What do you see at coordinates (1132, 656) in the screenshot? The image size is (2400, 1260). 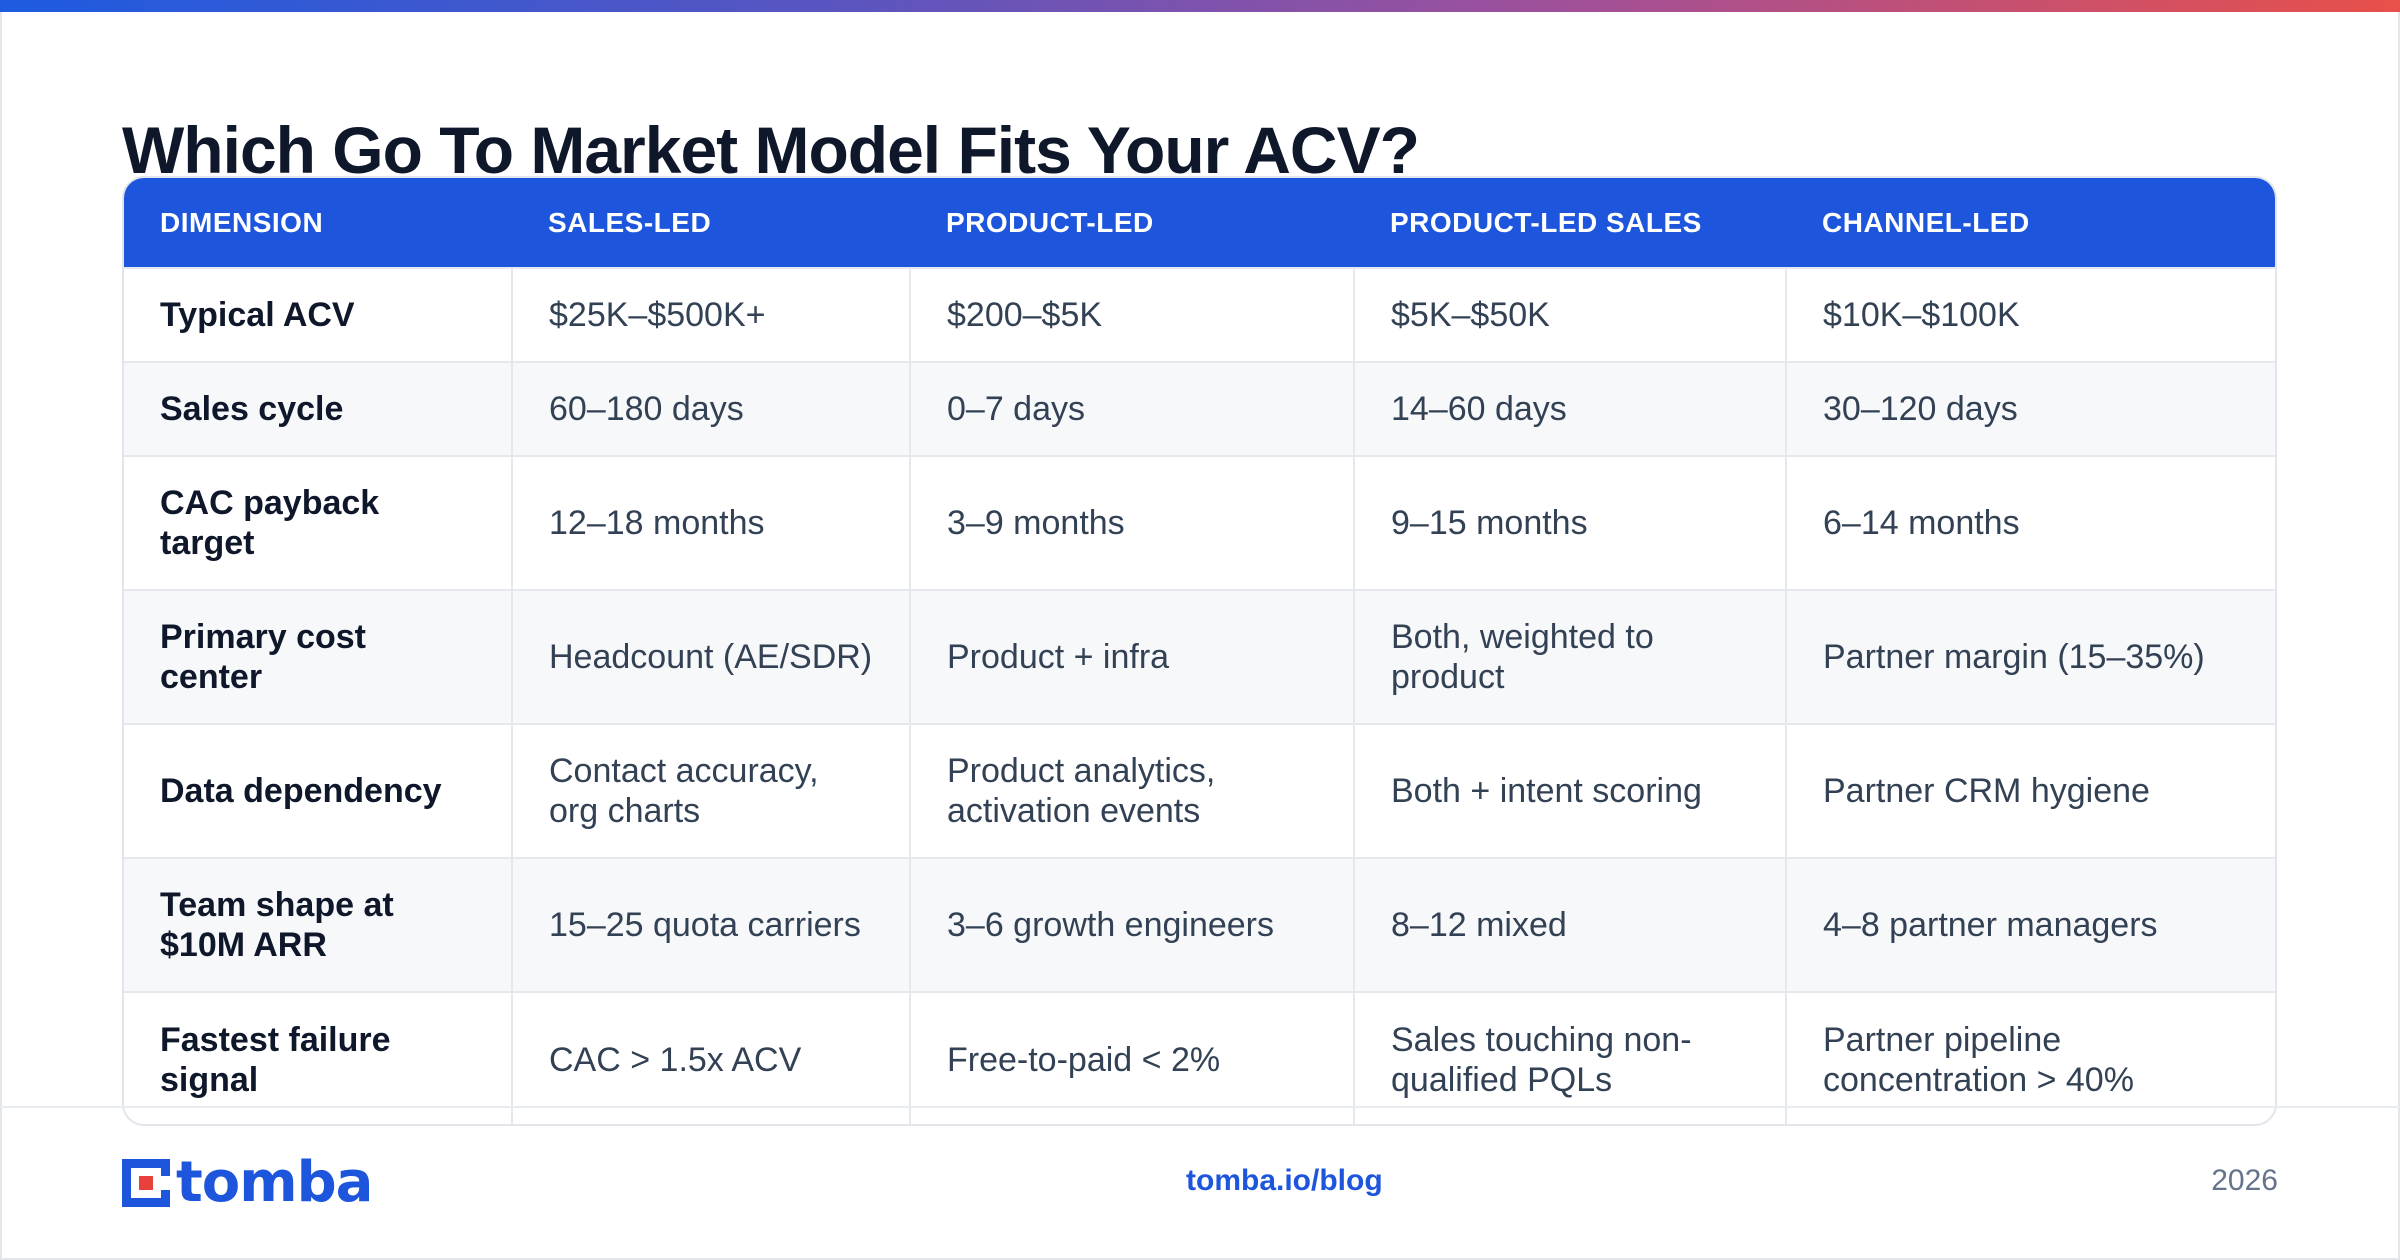 I see `table-cell: Product + infra` at bounding box center [1132, 656].